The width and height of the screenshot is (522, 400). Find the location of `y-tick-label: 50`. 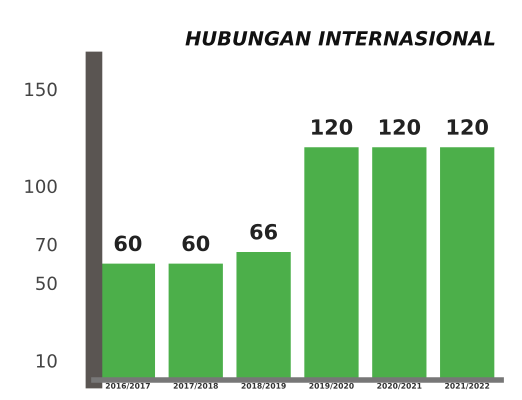

y-tick-label: 50 is located at coordinates (46, 283).